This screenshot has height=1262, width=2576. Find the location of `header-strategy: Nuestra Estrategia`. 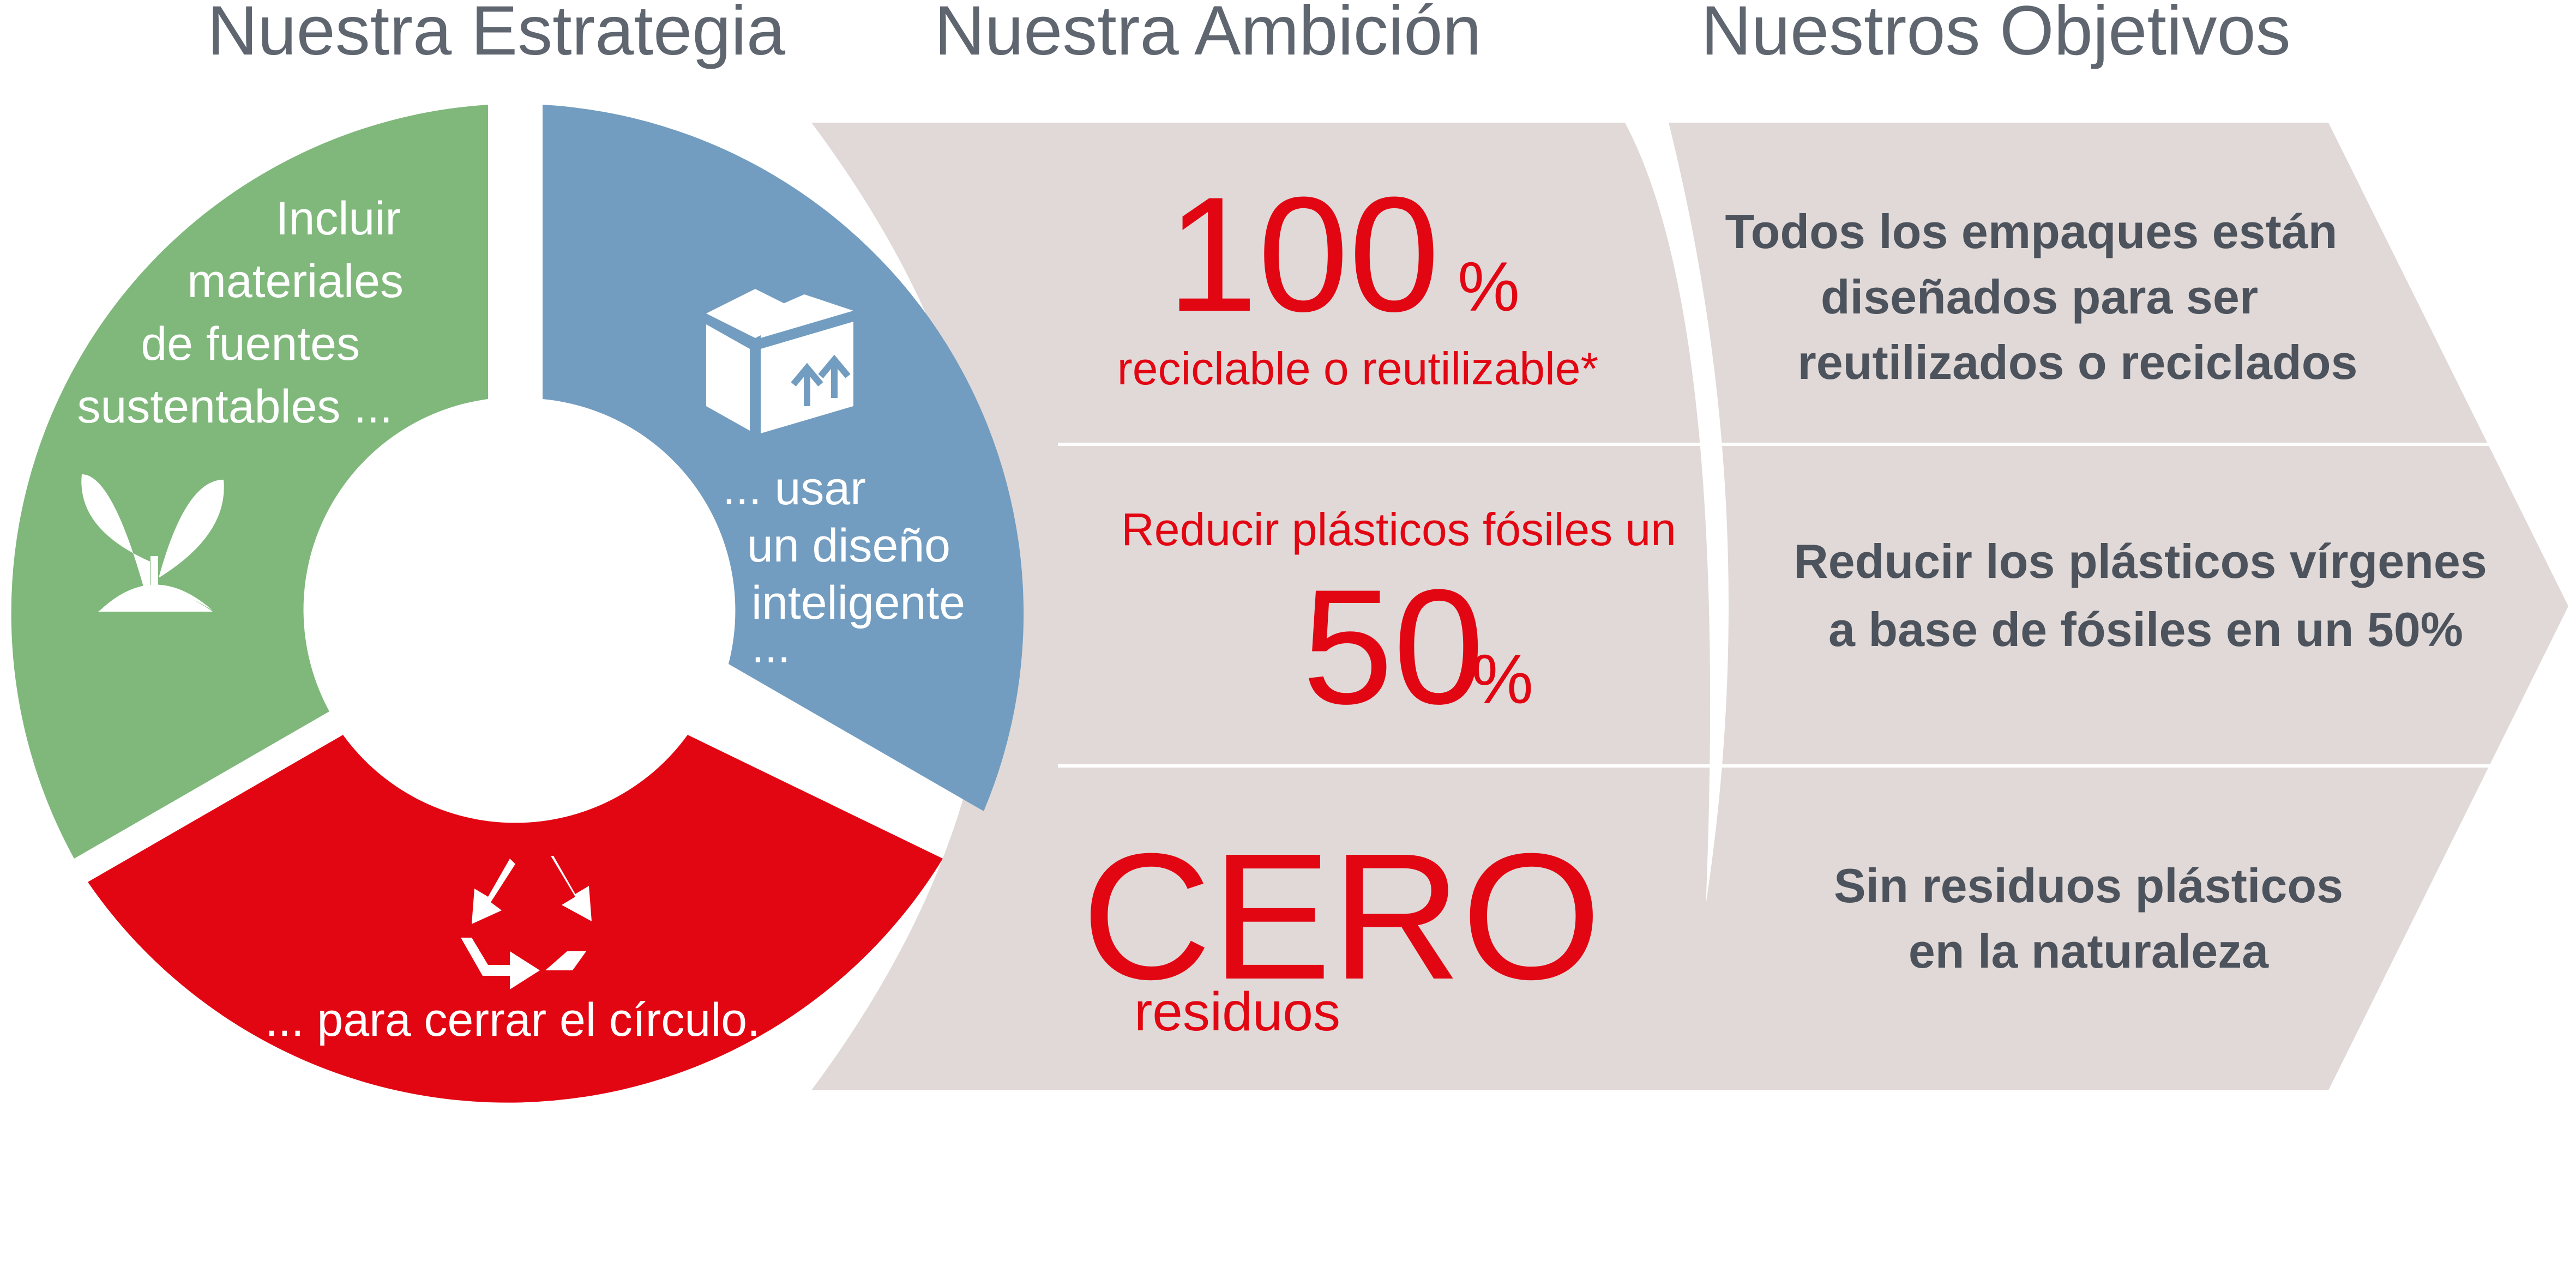

header-strategy: Nuestra Estrategia is located at coordinates (496, 35).